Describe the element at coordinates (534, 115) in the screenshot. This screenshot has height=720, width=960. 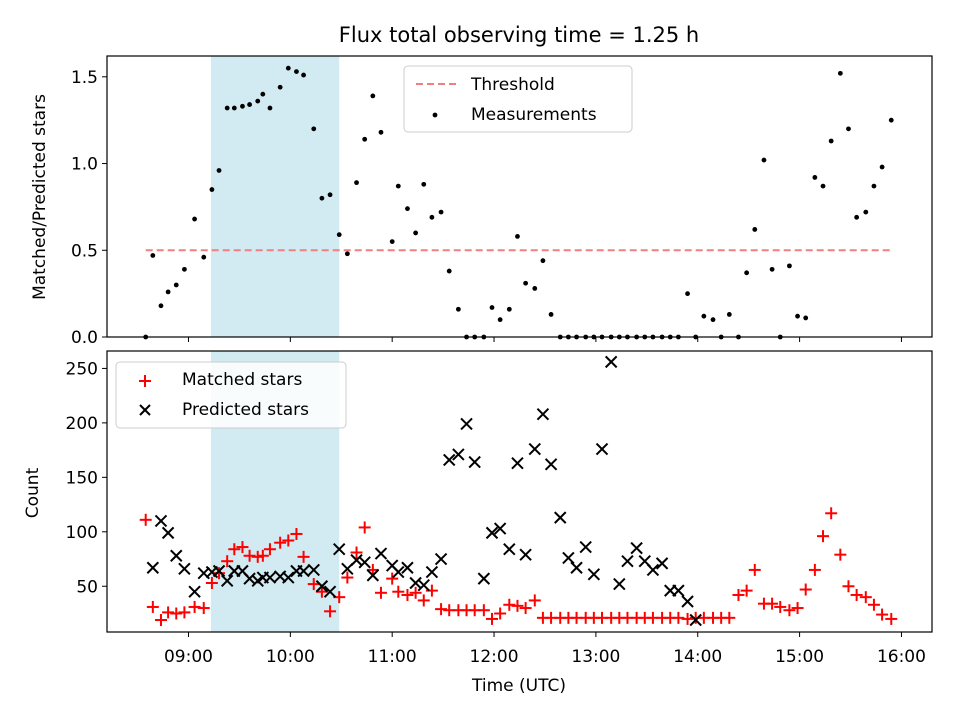
I see `legend-measurements-label: Measurements` at that location.